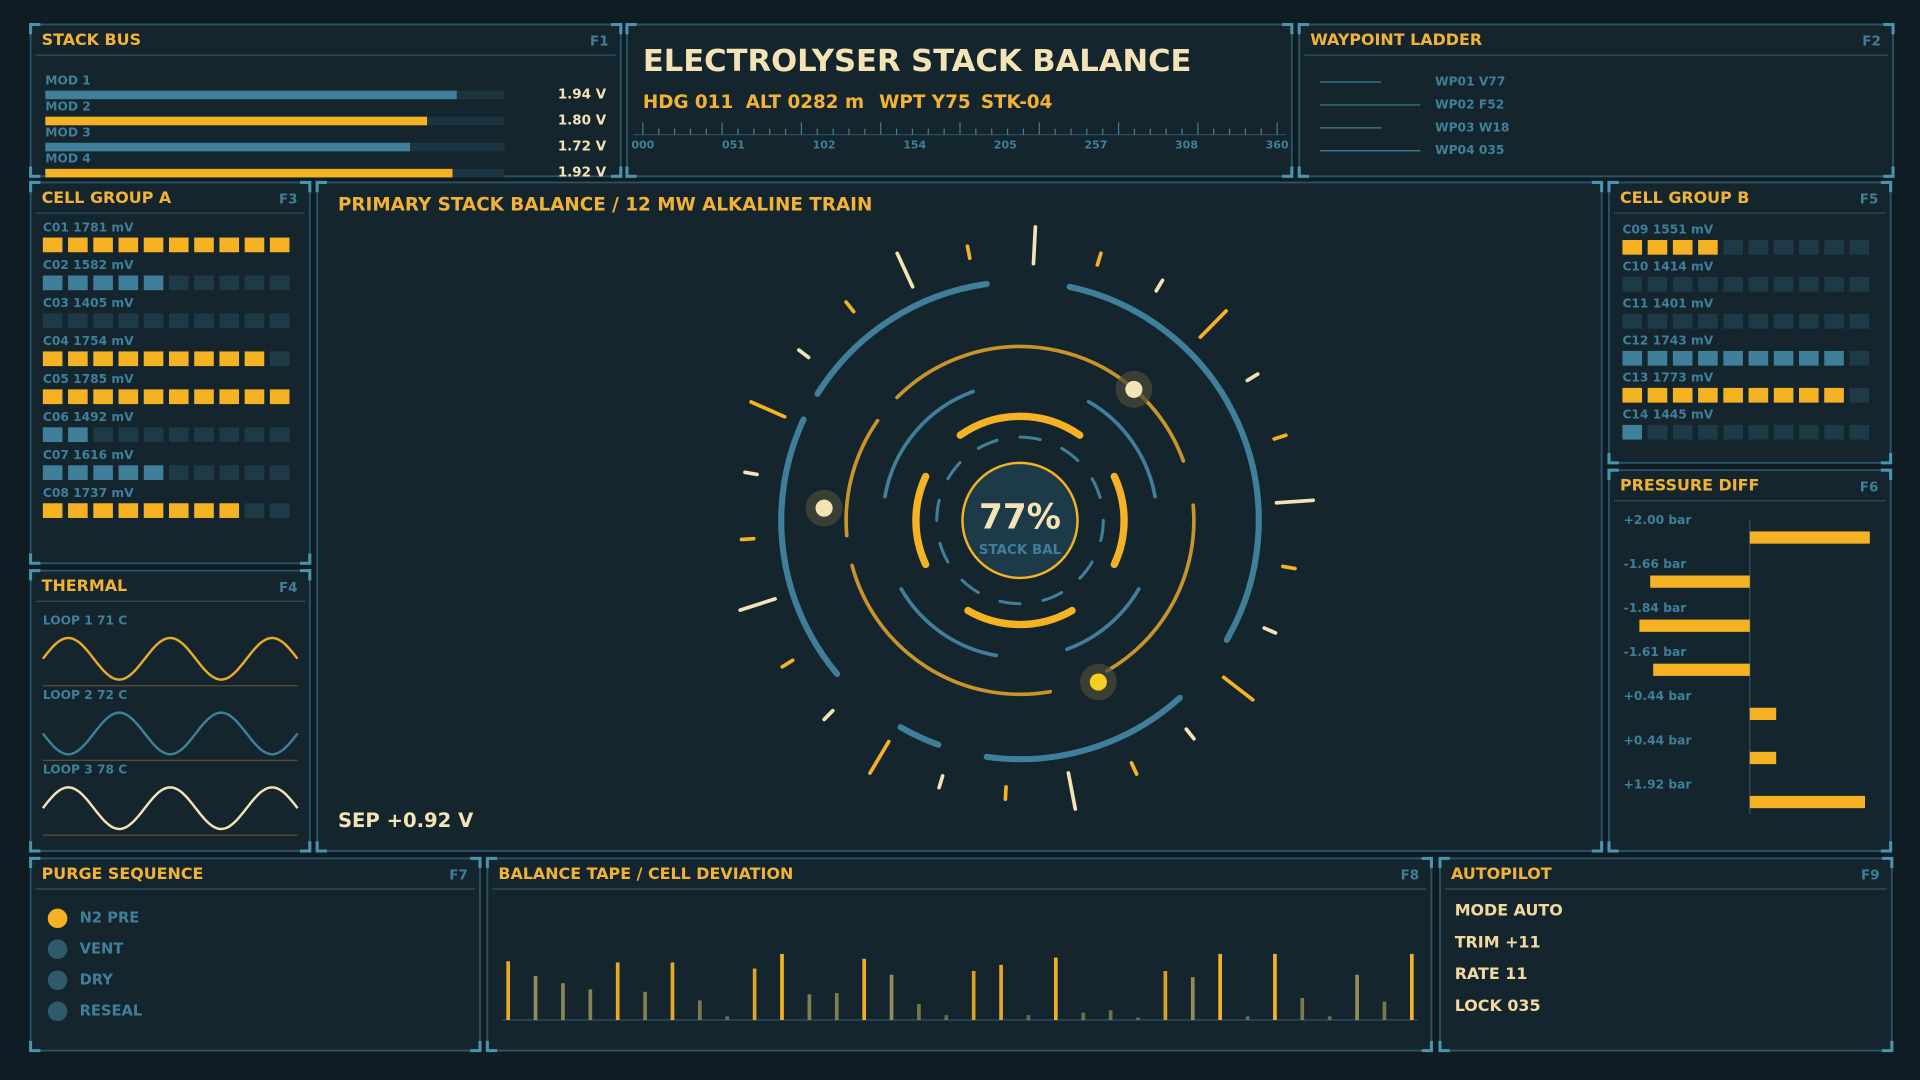  What do you see at coordinates (1869, 487) in the screenshot?
I see `panel-key: F6` at bounding box center [1869, 487].